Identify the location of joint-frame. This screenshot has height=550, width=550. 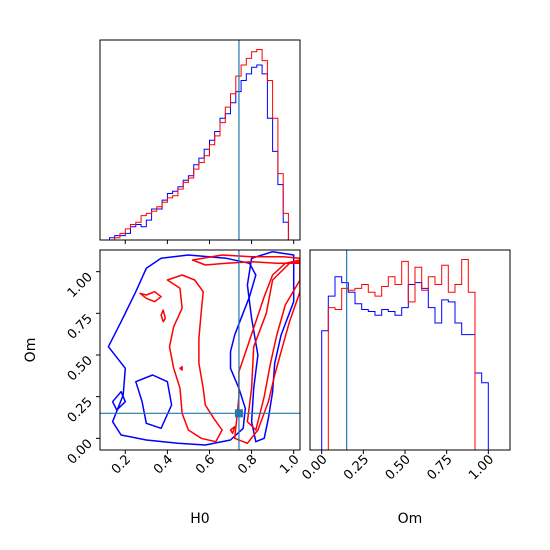
(200, 350).